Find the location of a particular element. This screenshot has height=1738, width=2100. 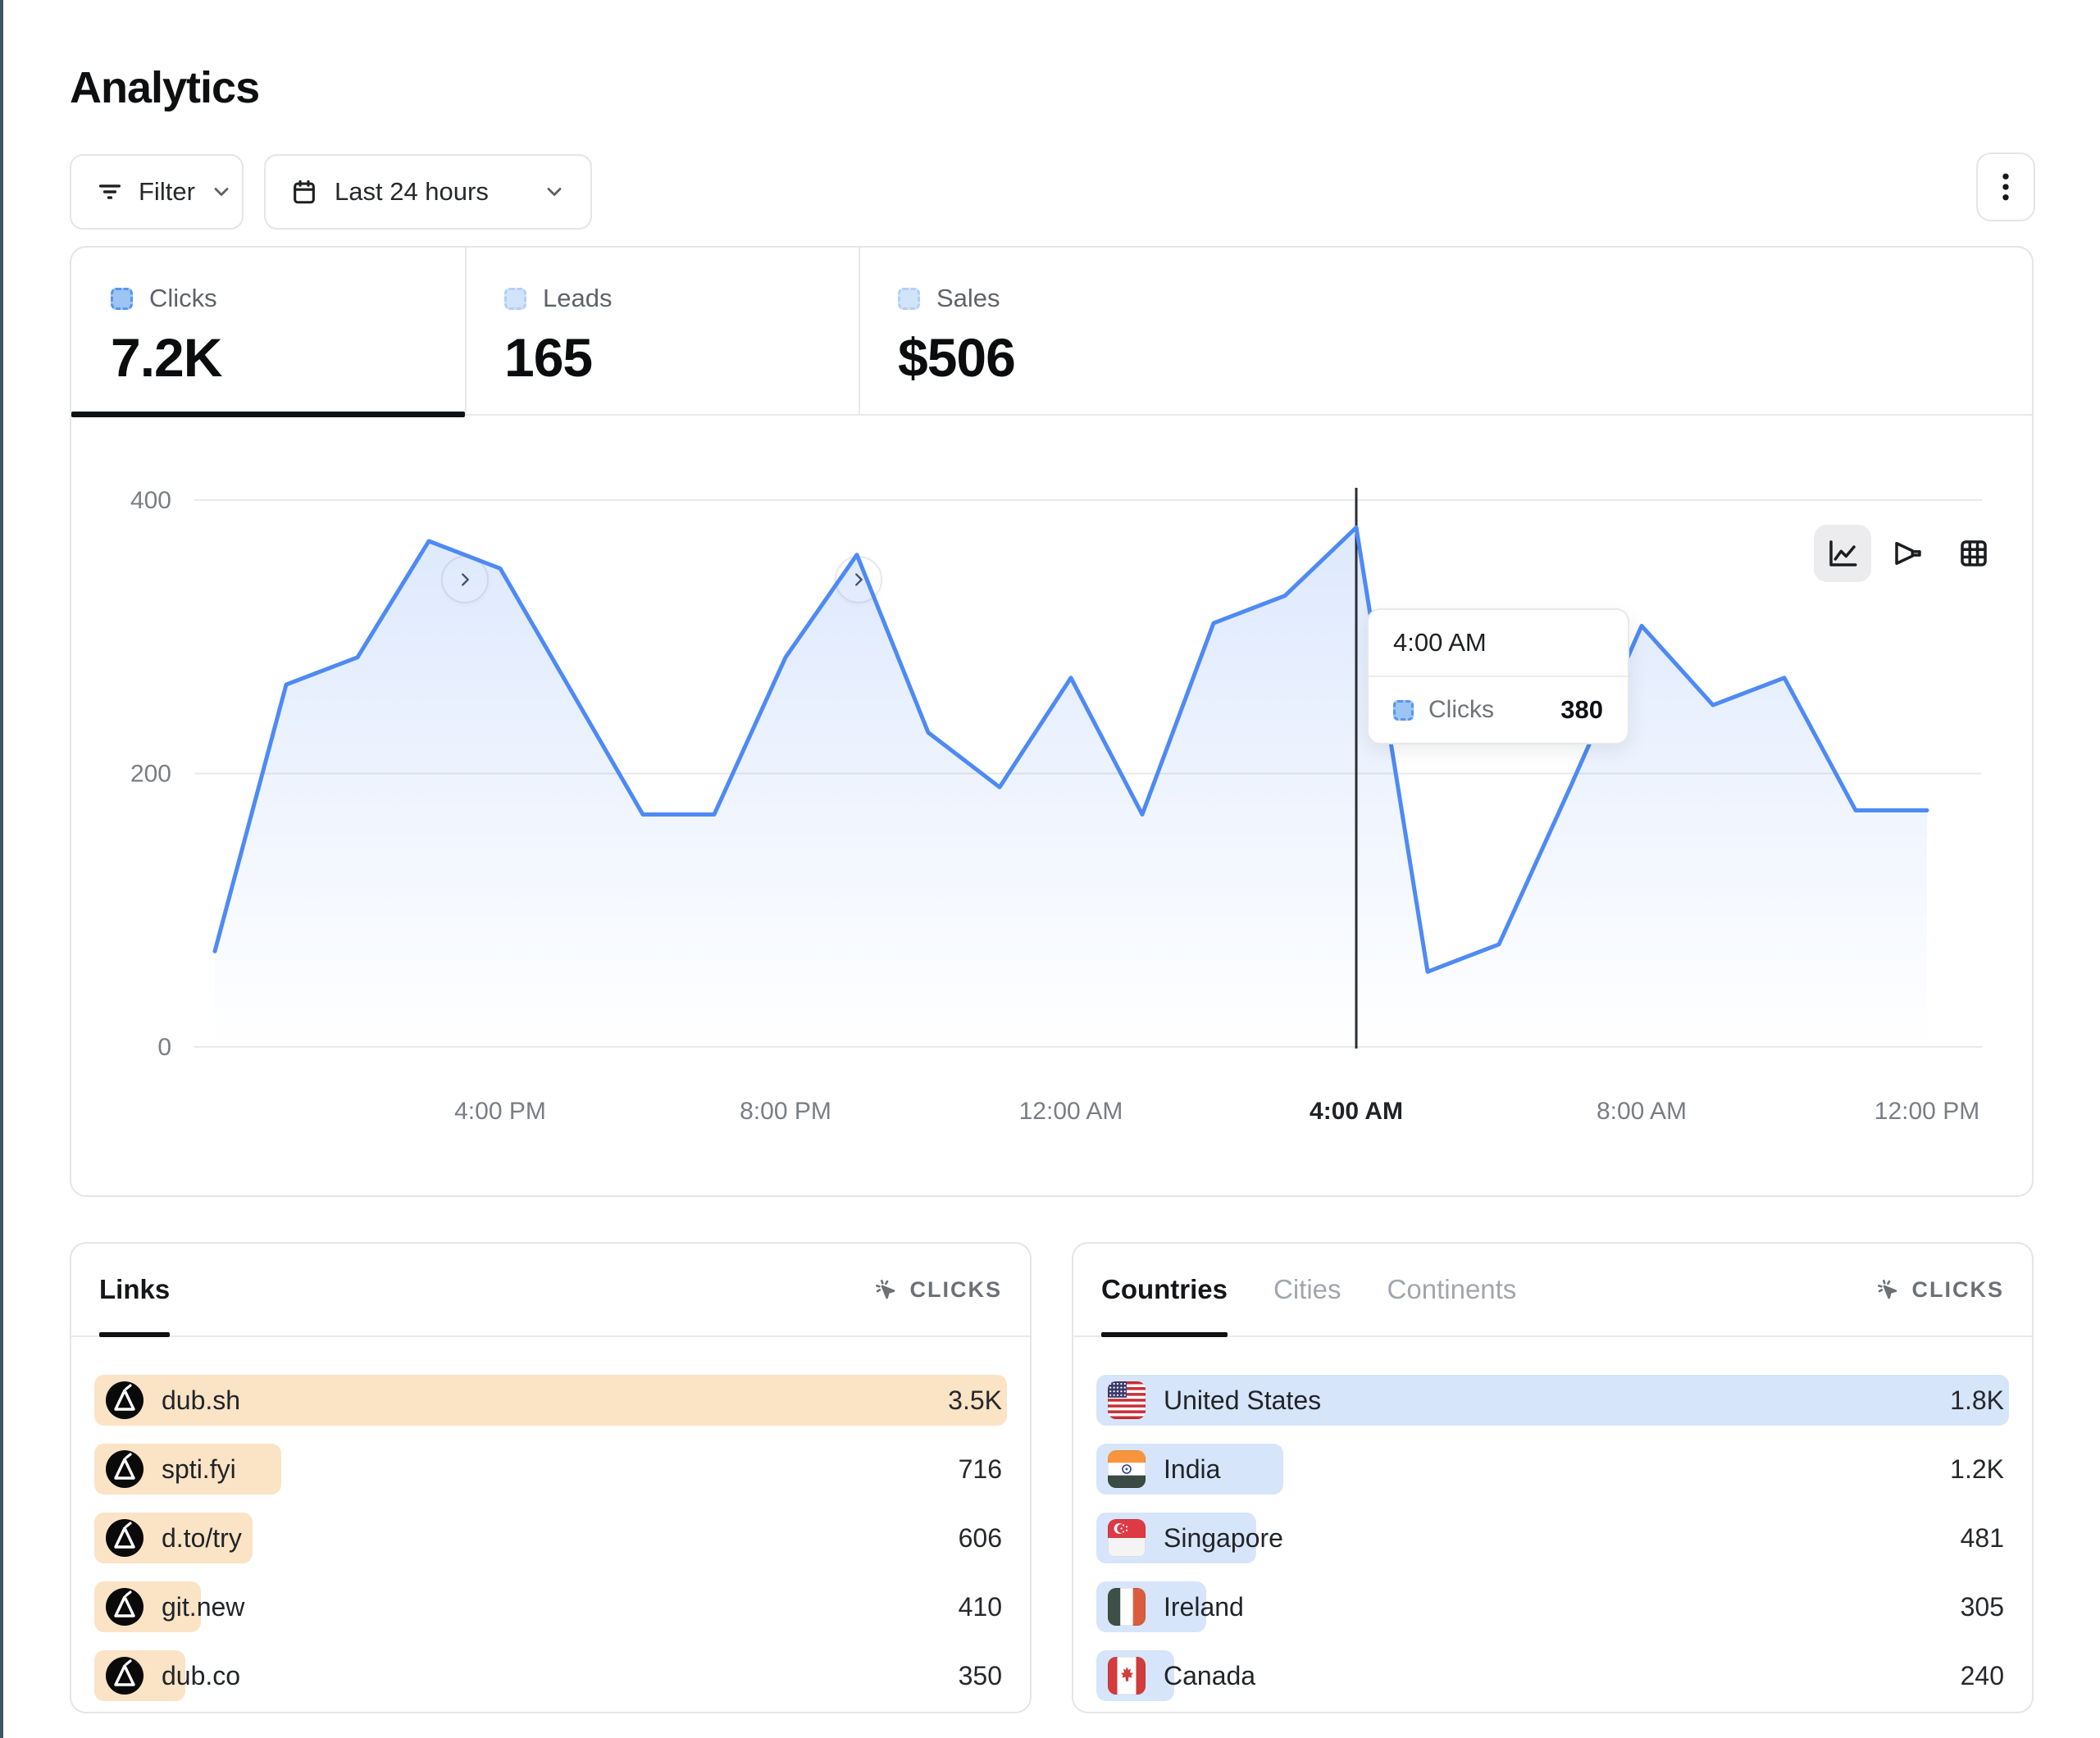

tab-sales: Sales $506 is located at coordinates (1055, 332).